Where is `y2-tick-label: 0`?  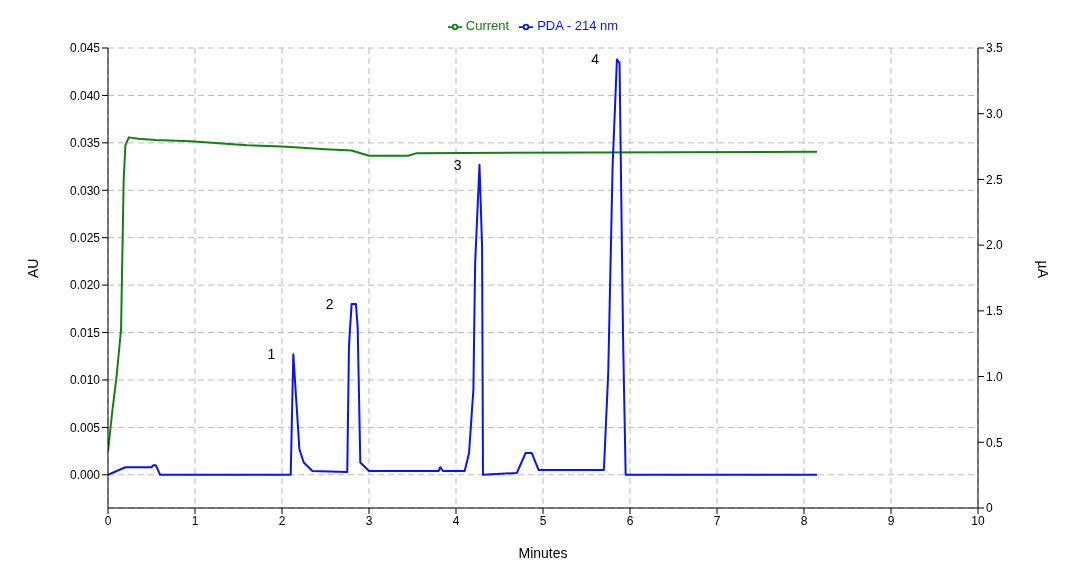 y2-tick-label: 0 is located at coordinates (989, 508).